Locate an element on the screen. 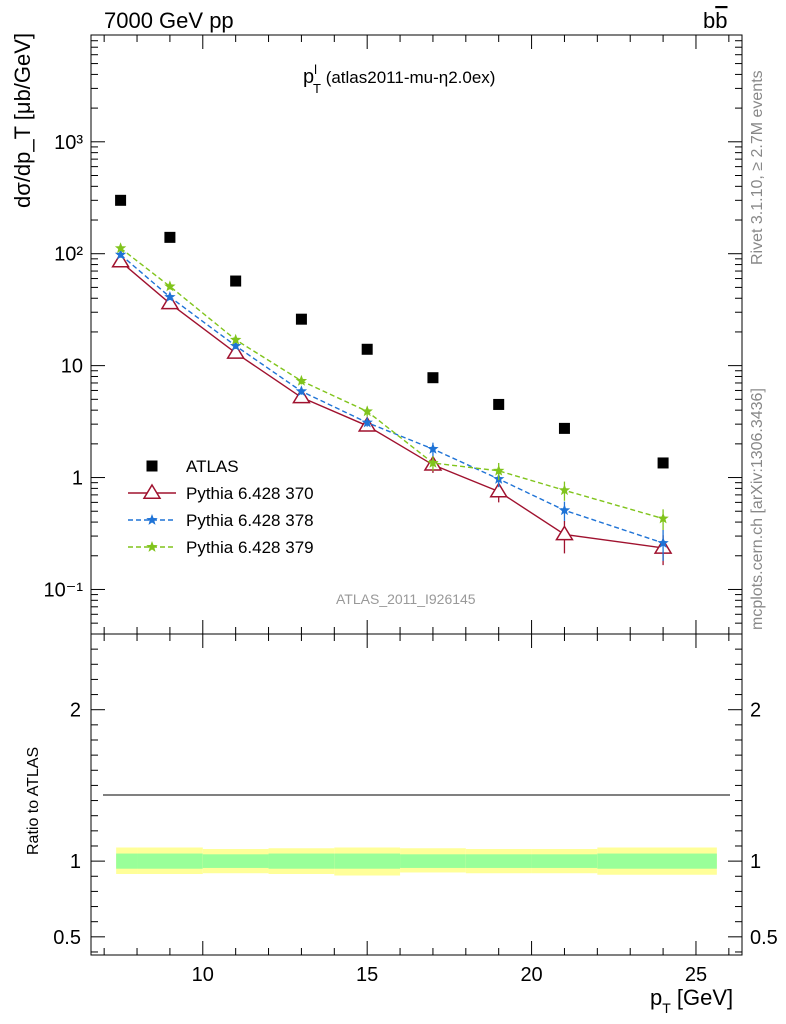  legend-label: Pythia 6.428 379 is located at coordinates (250, 547).